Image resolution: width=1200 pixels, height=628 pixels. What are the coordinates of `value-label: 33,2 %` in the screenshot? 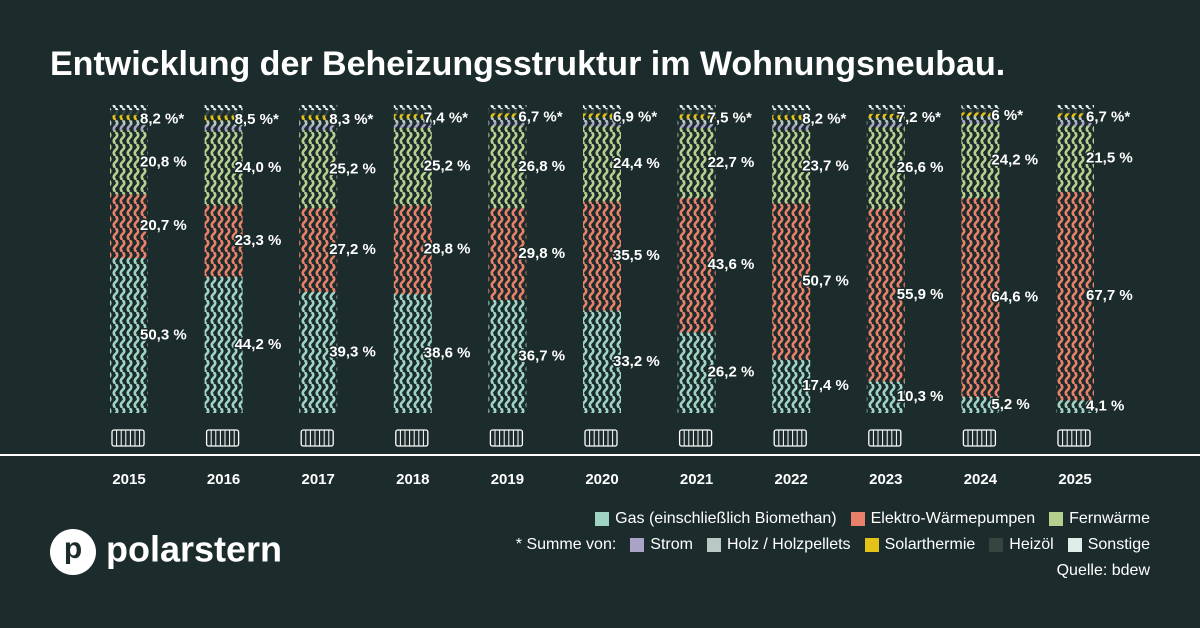 It's located at (636, 361).